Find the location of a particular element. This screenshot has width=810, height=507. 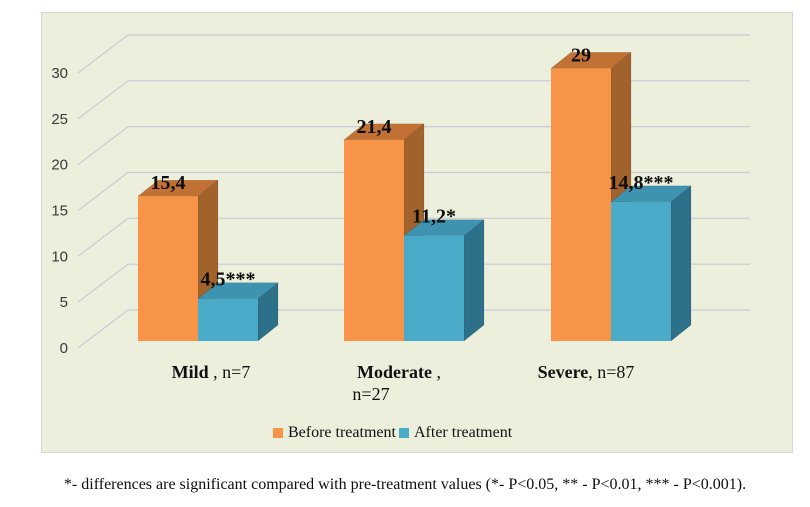

value-label-after-severe: 14,8*** is located at coordinates (641, 183).